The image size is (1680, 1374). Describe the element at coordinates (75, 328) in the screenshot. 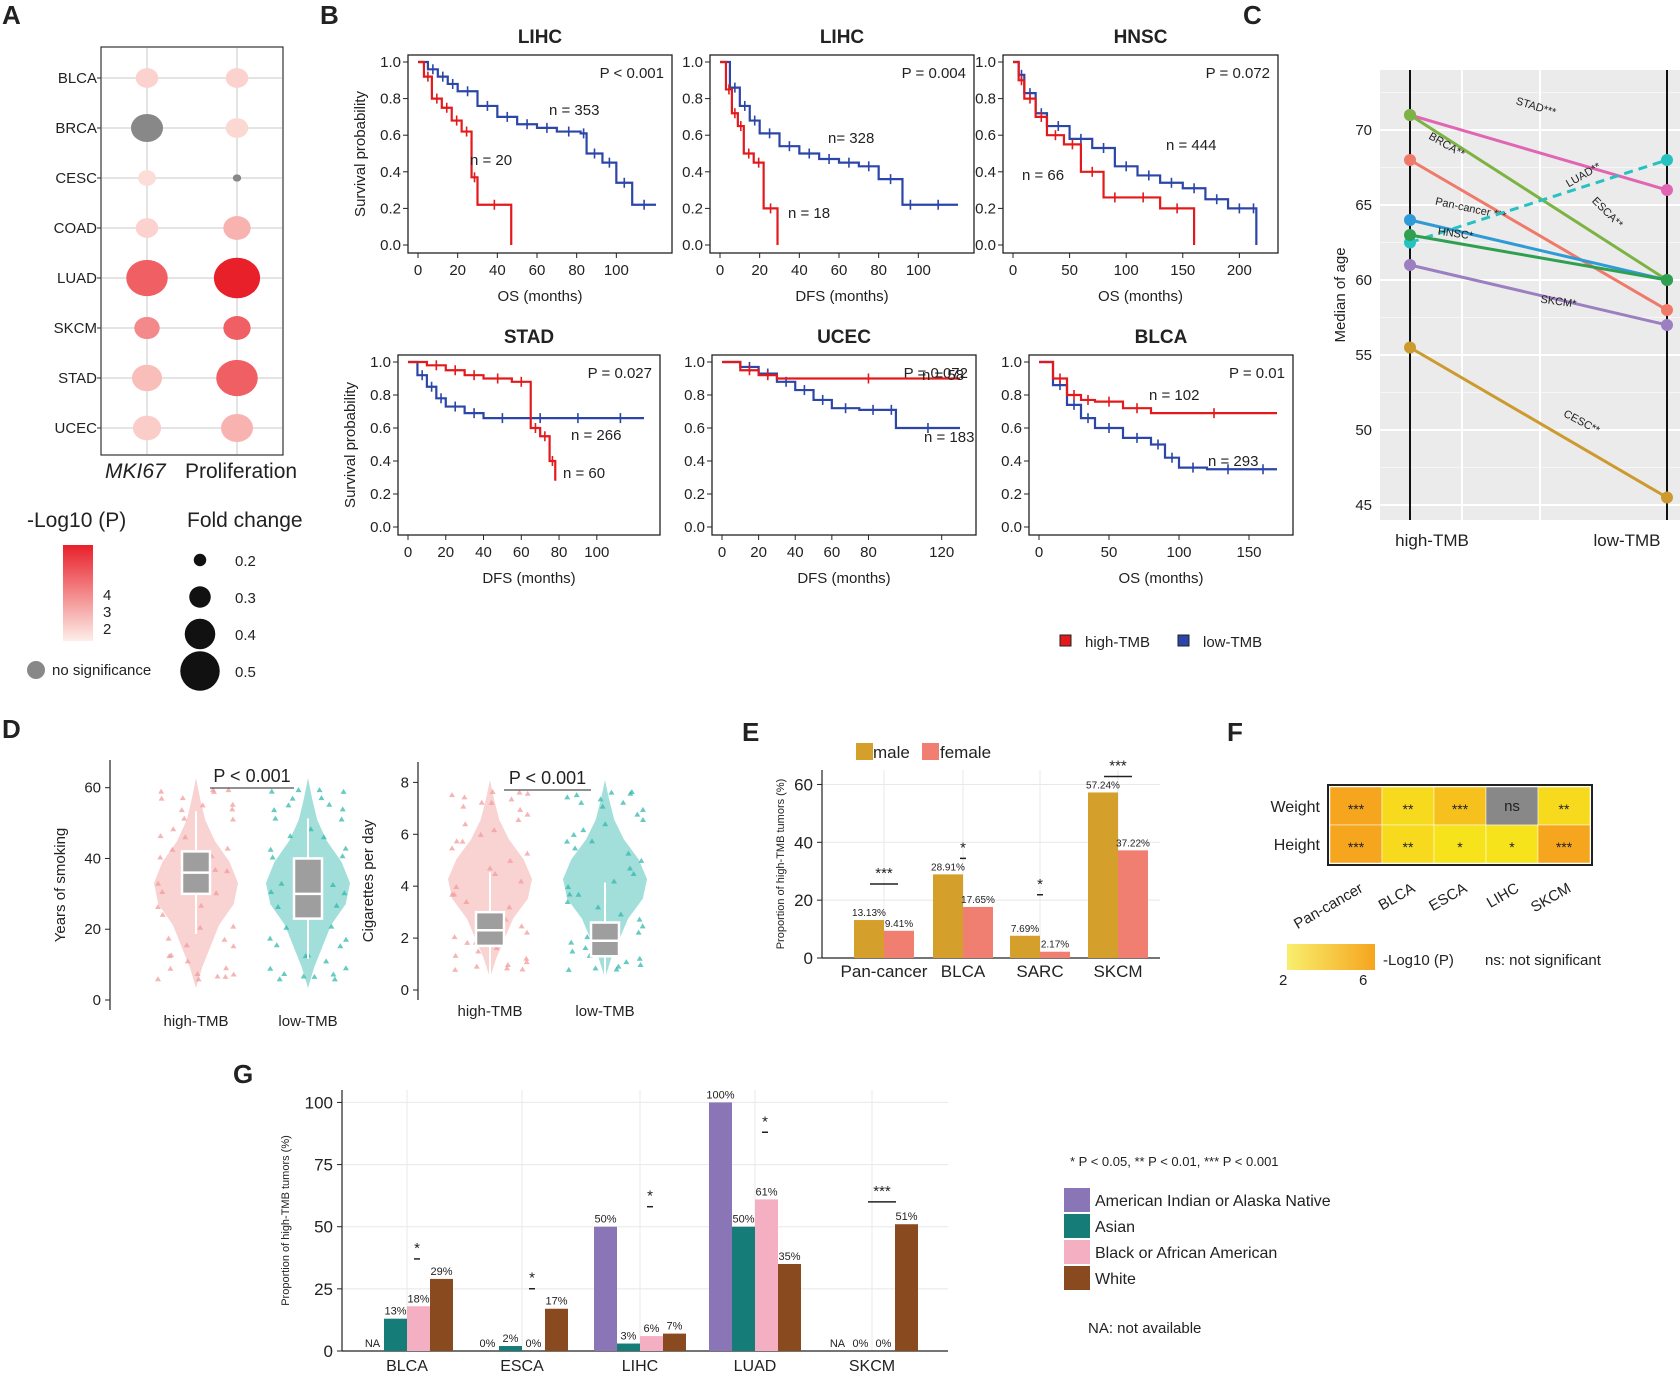

I see `row-label: SKCM` at that location.